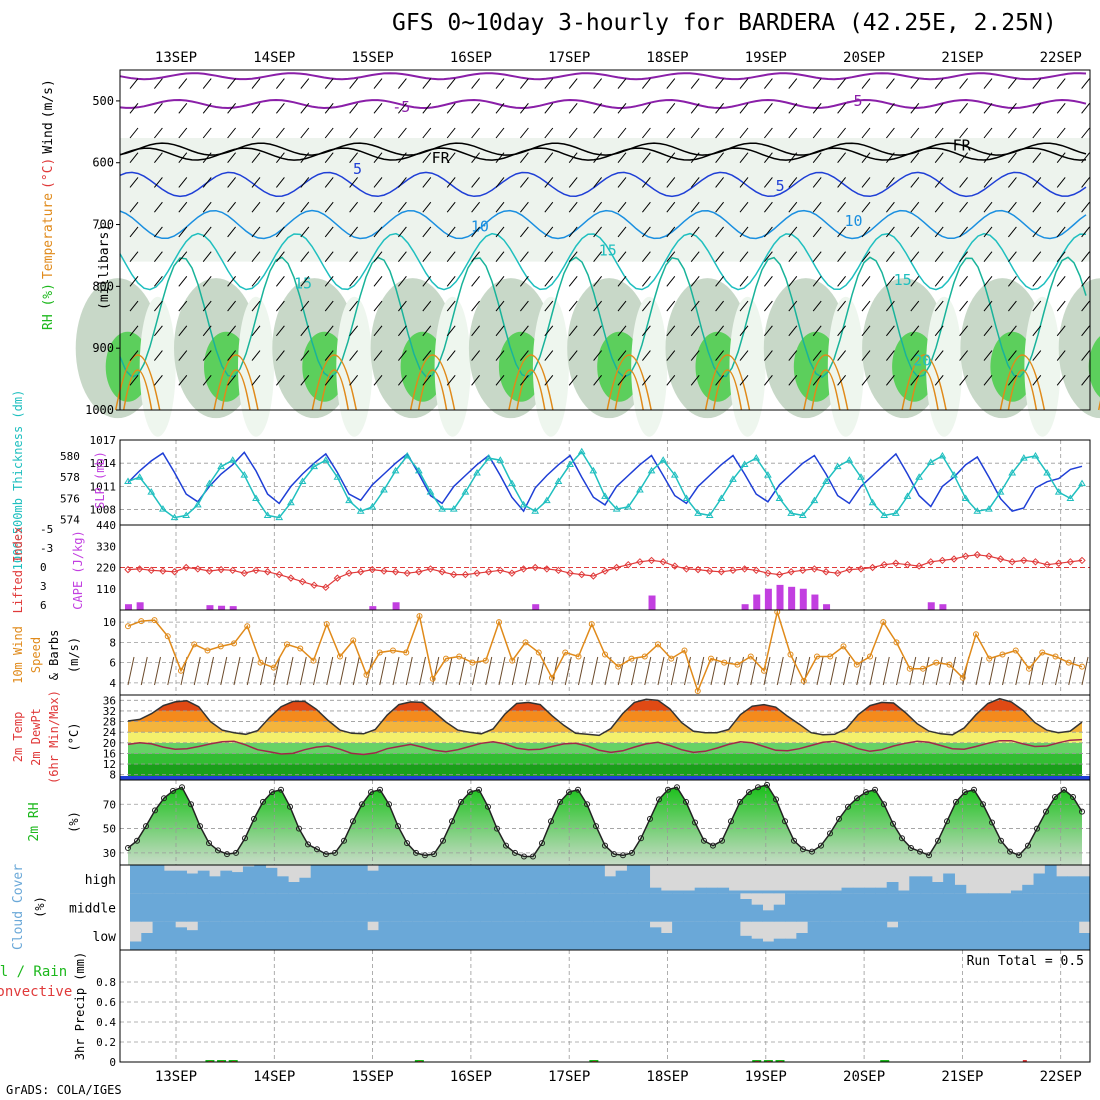  What do you see at coordinates (605, 716) in the screenshot?
I see `temp-band` at bounding box center [605, 716].